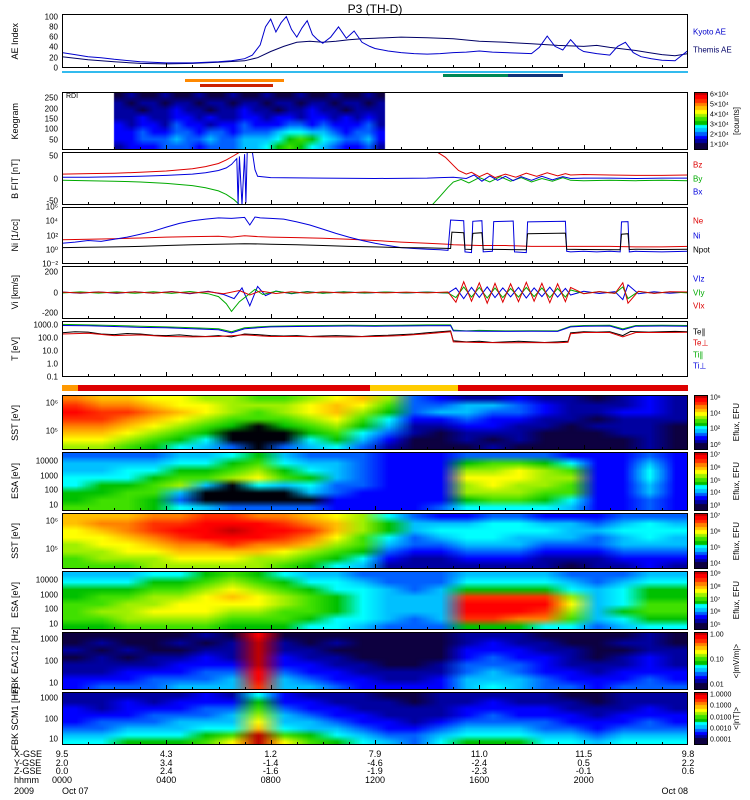 The height and width of the screenshot is (800, 750). I want to click on series-Ni, so click(375, 235).